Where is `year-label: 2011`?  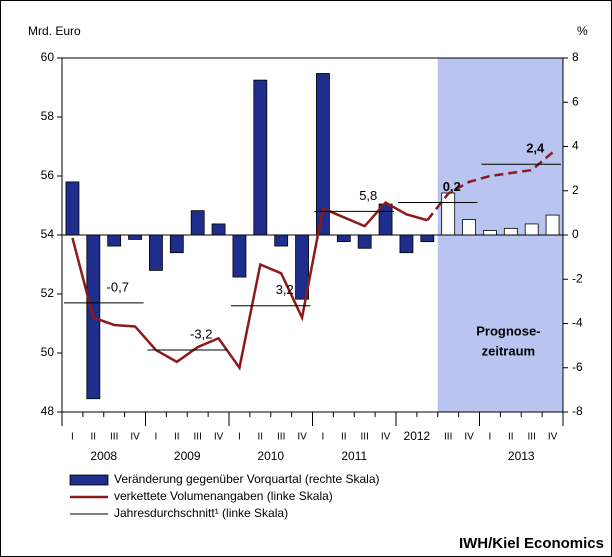 year-label: 2011 is located at coordinates (354, 456).